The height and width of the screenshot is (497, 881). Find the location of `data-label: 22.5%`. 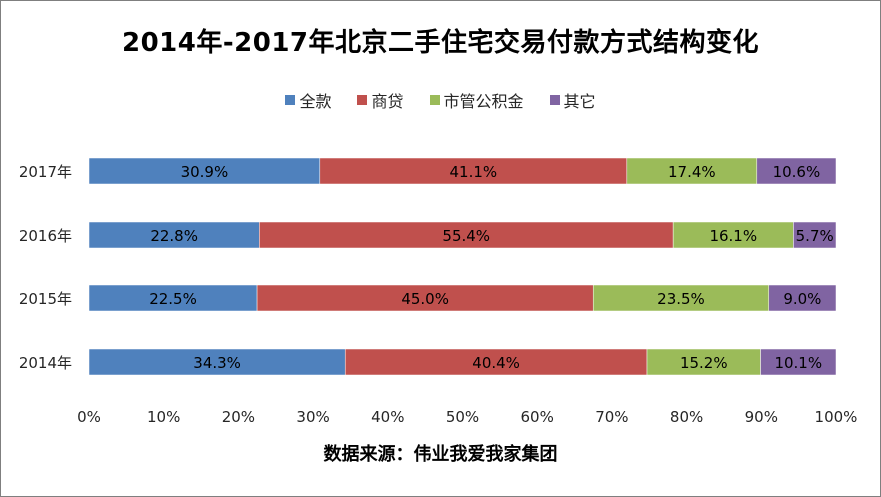

data-label: 22.5% is located at coordinates (173, 299).